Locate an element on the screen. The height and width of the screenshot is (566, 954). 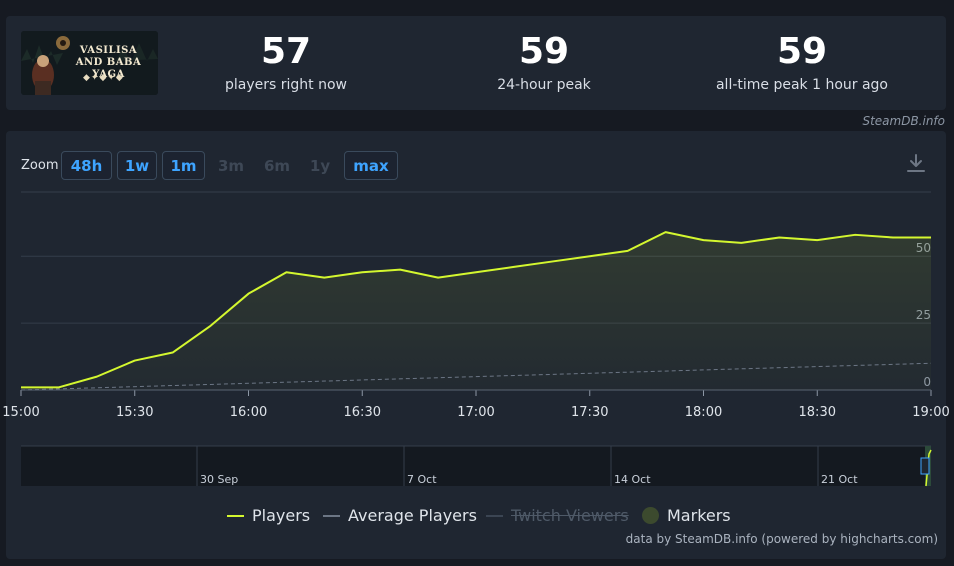
steamdb-watermark: SteamDB.info is located at coordinates (903, 121).